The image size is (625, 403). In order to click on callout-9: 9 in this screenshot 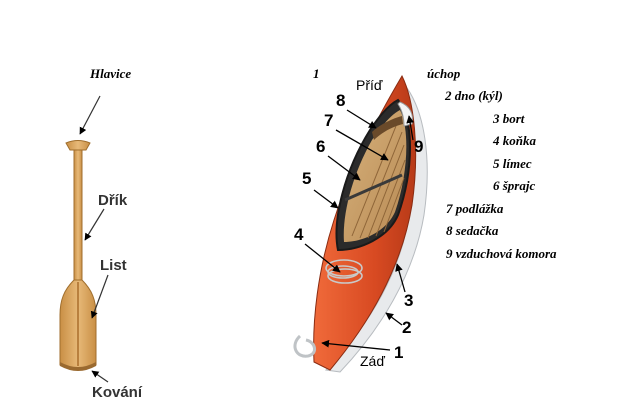, I will do `click(418, 146)`.